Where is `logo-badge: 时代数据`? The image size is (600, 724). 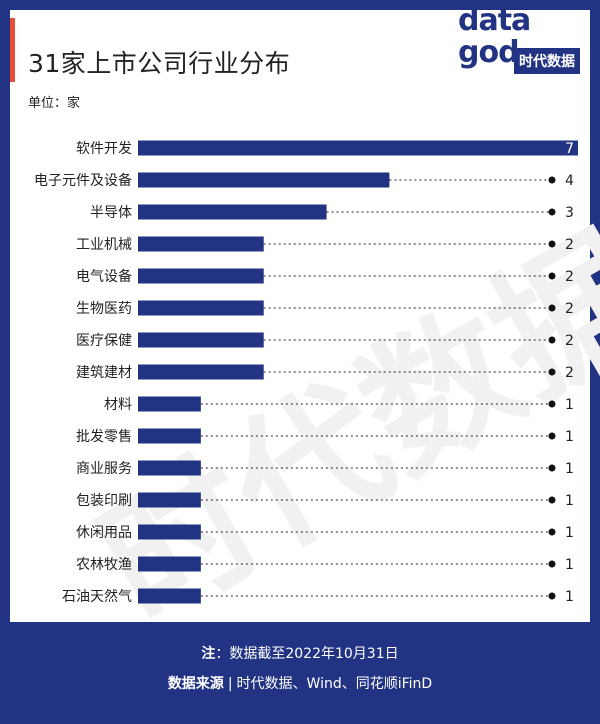 logo-badge: 时代数据 is located at coordinates (547, 61).